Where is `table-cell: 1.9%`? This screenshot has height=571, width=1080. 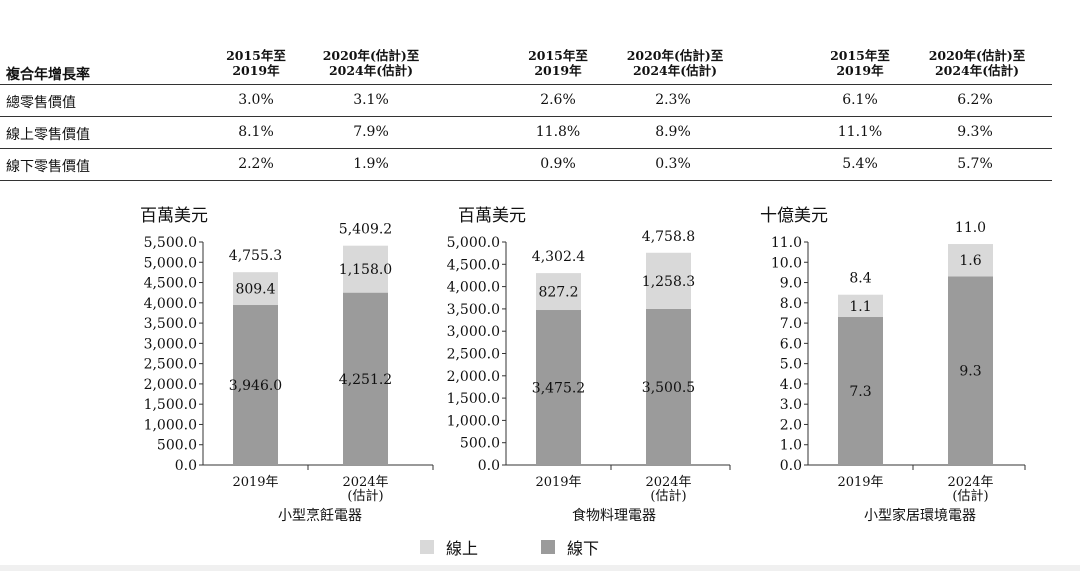 table-cell: 1.9% is located at coordinates (371, 164).